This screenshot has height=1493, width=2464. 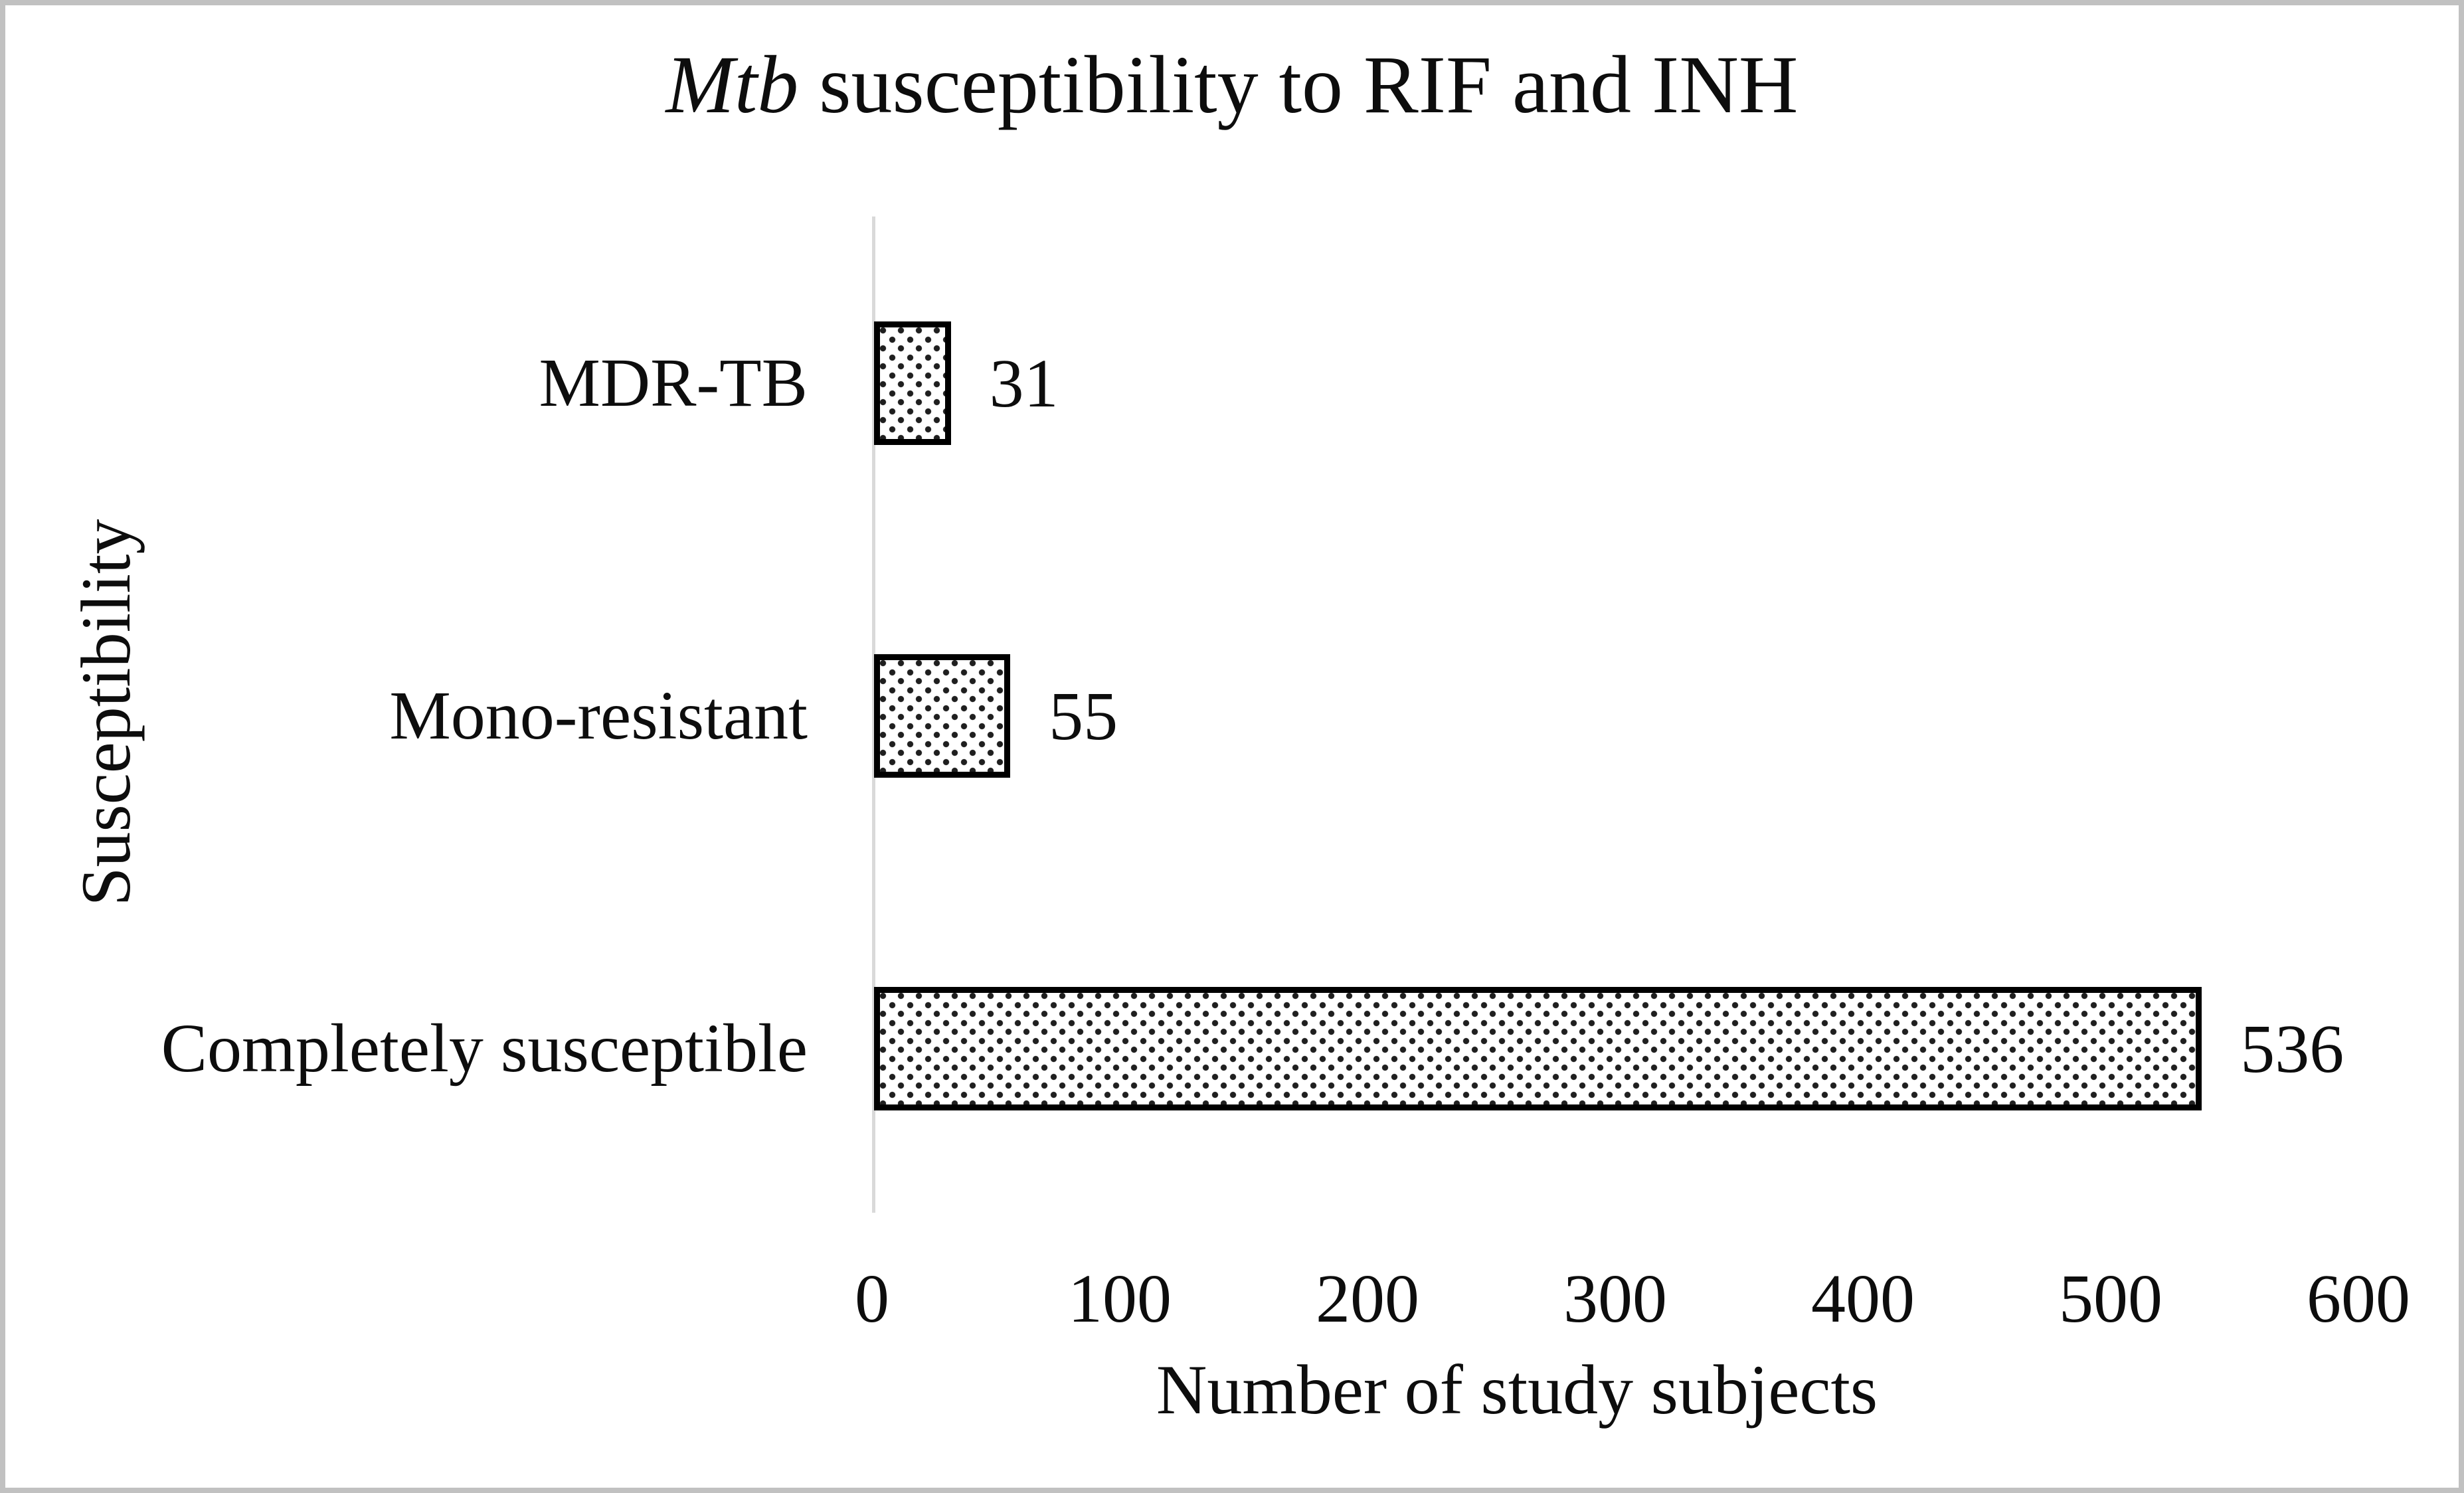 I want to click on y-axis-line, so click(x=873, y=715).